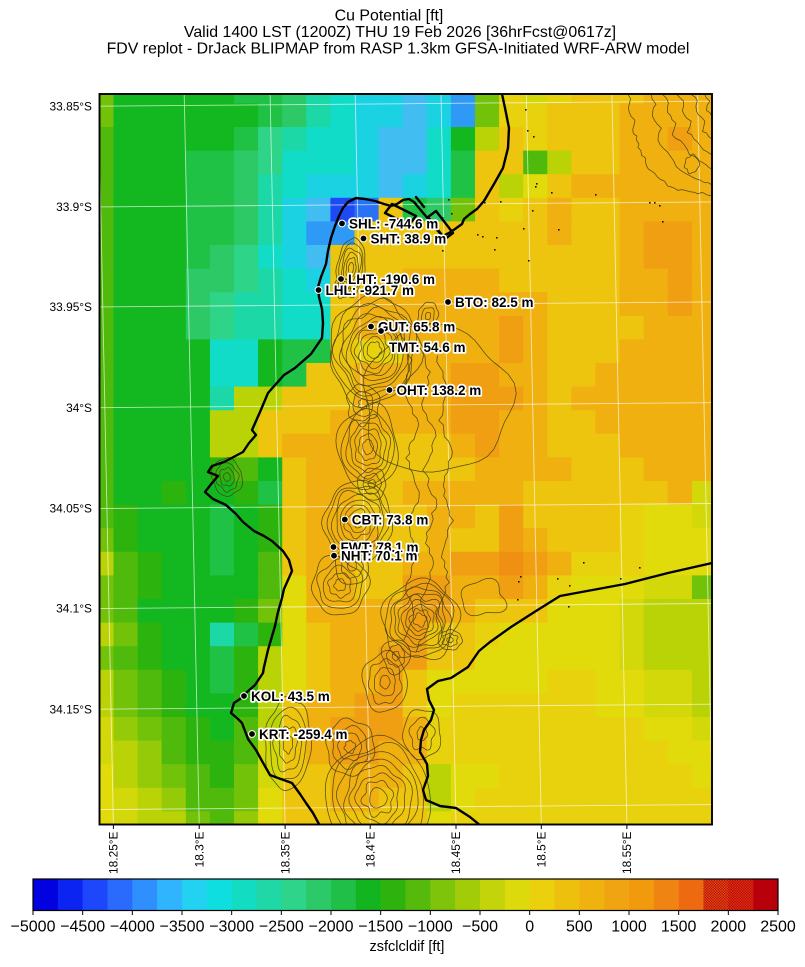 The height and width of the screenshot is (967, 805). Describe the element at coordinates (389, 16) in the screenshot. I see `svg-text: Cu Potential [ft]` at that location.